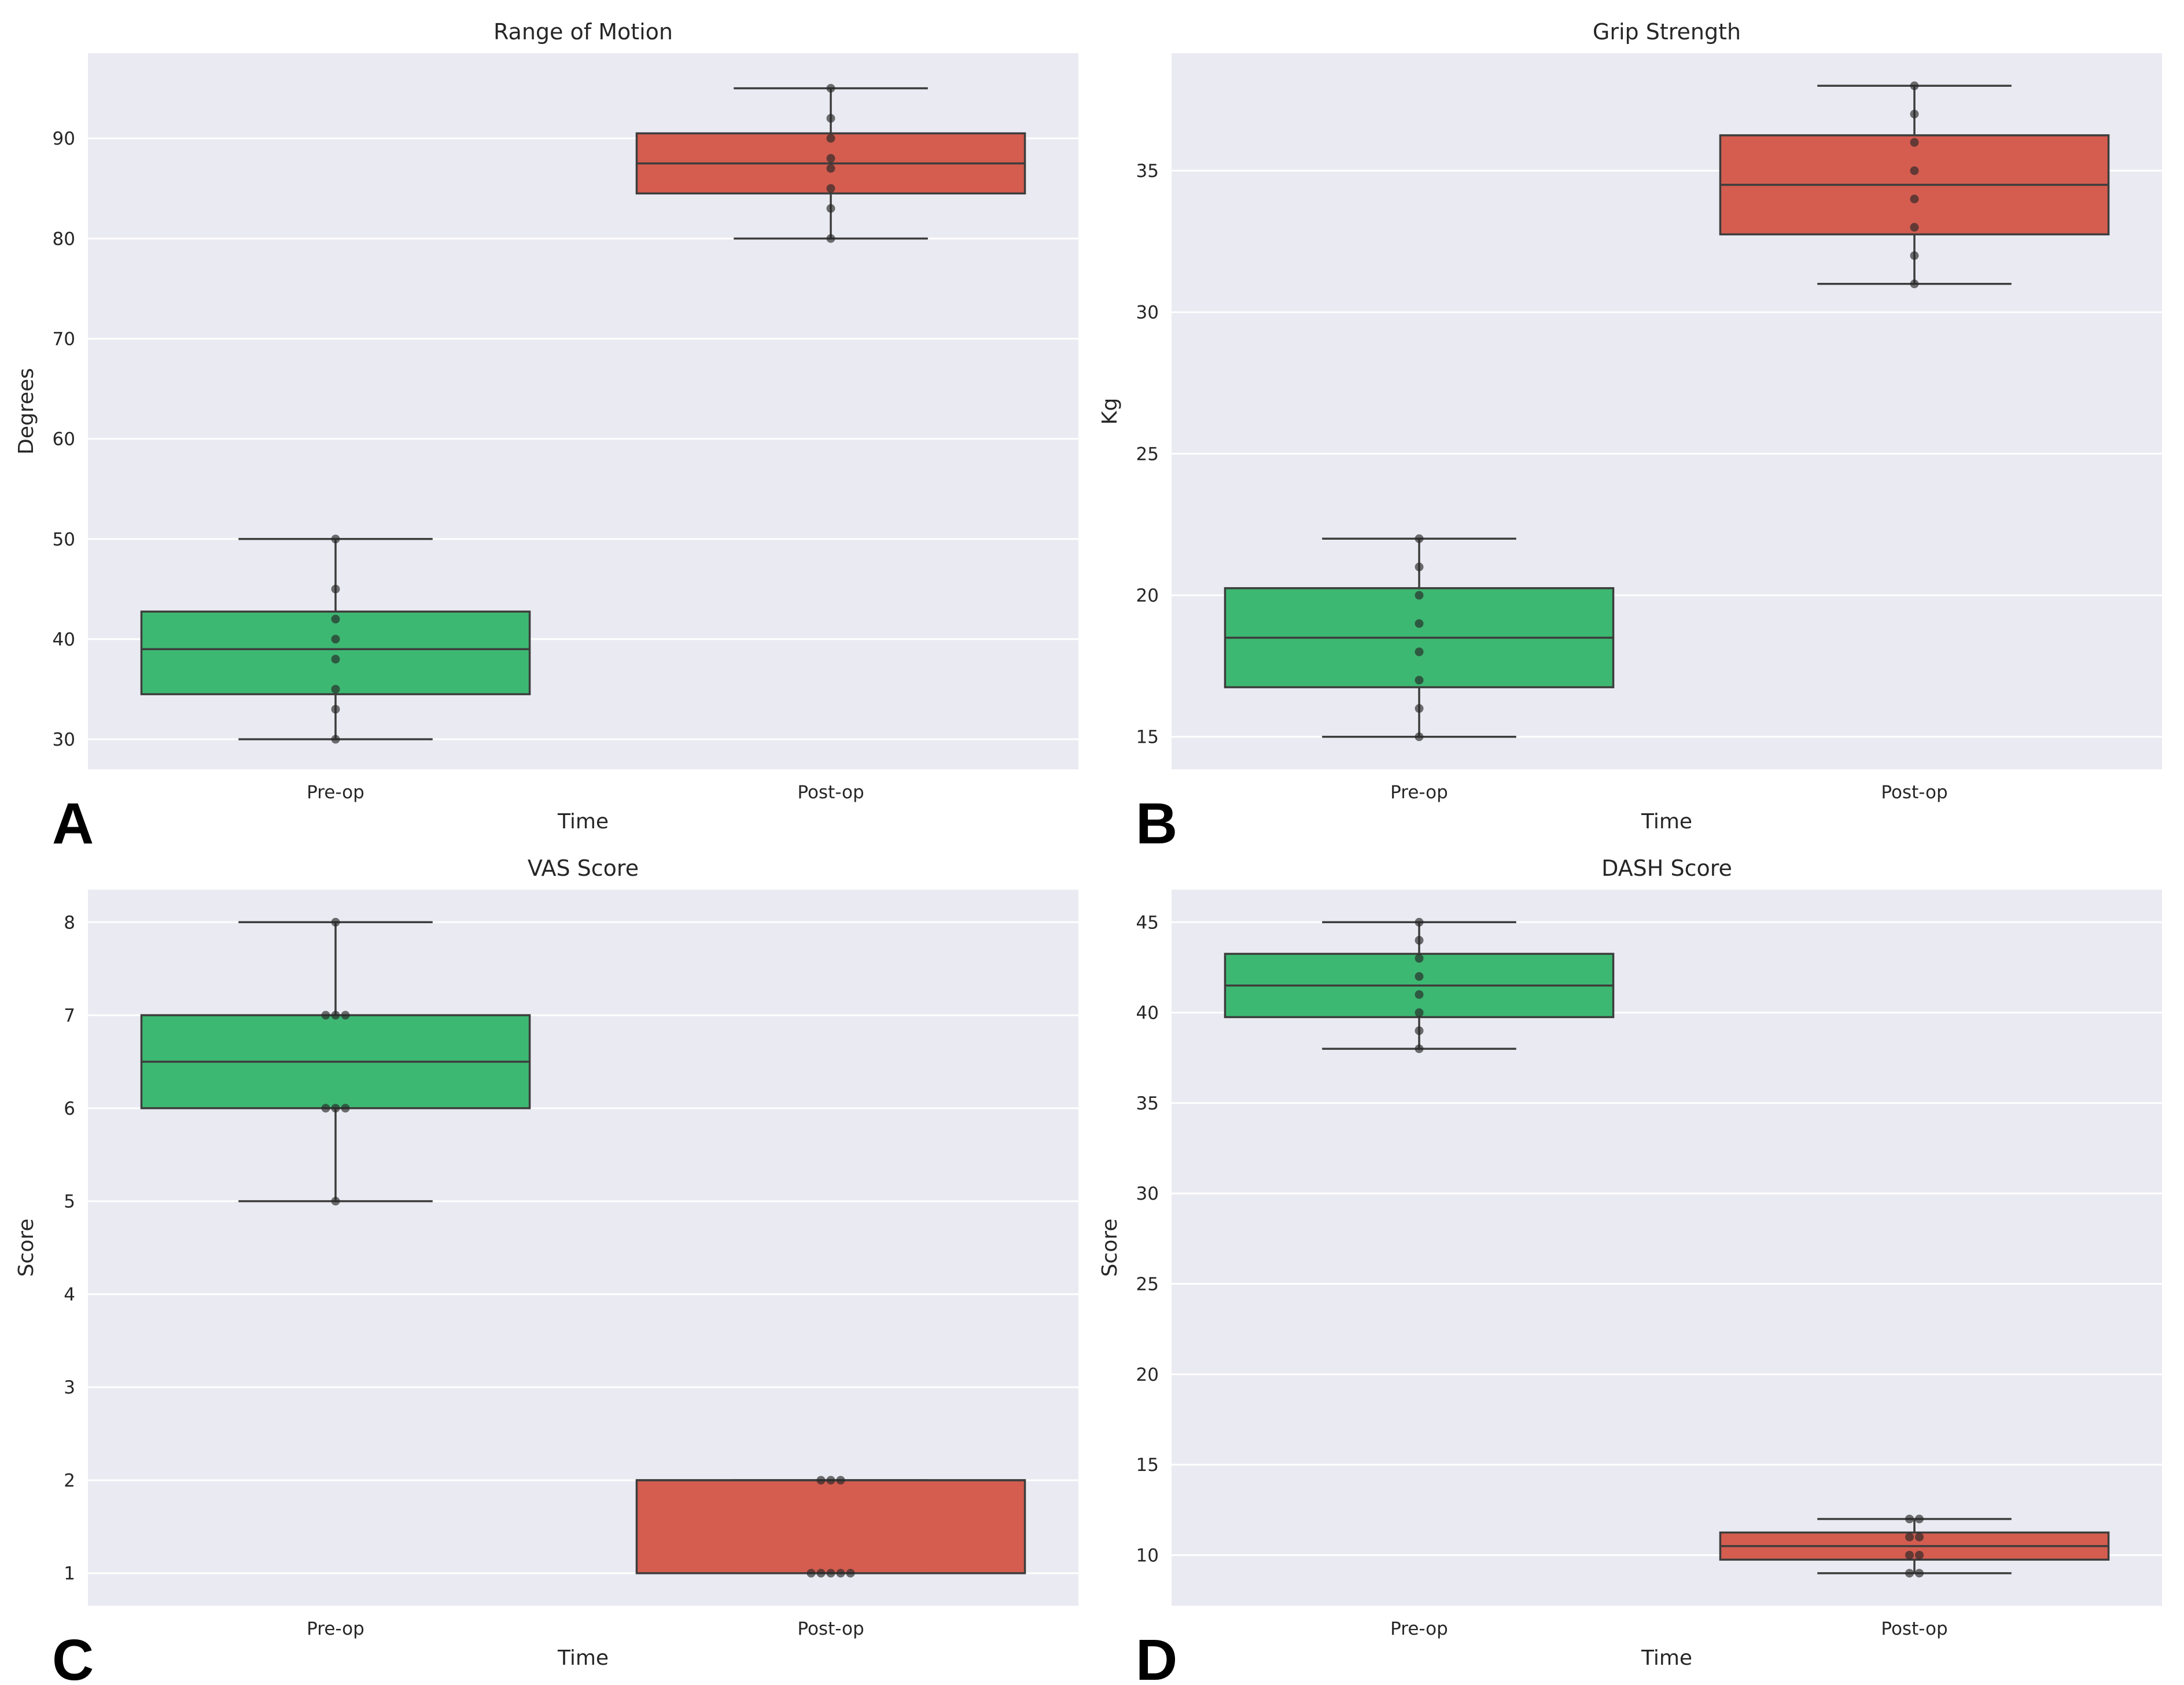 This screenshot has width=2184, height=1685. What do you see at coordinates (64, 539) in the screenshot?
I see `y-tick-label: 50` at bounding box center [64, 539].